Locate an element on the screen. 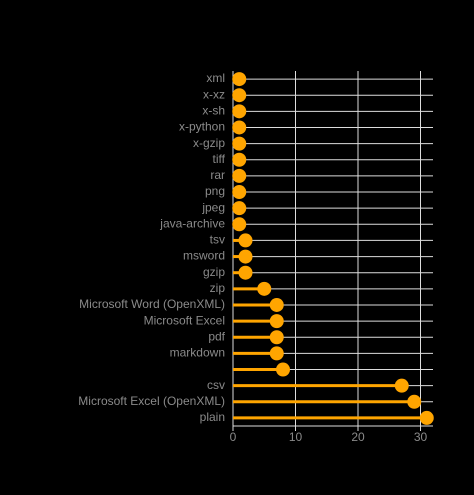  y-tick-label: Microsoft Excel is located at coordinates (184, 320).